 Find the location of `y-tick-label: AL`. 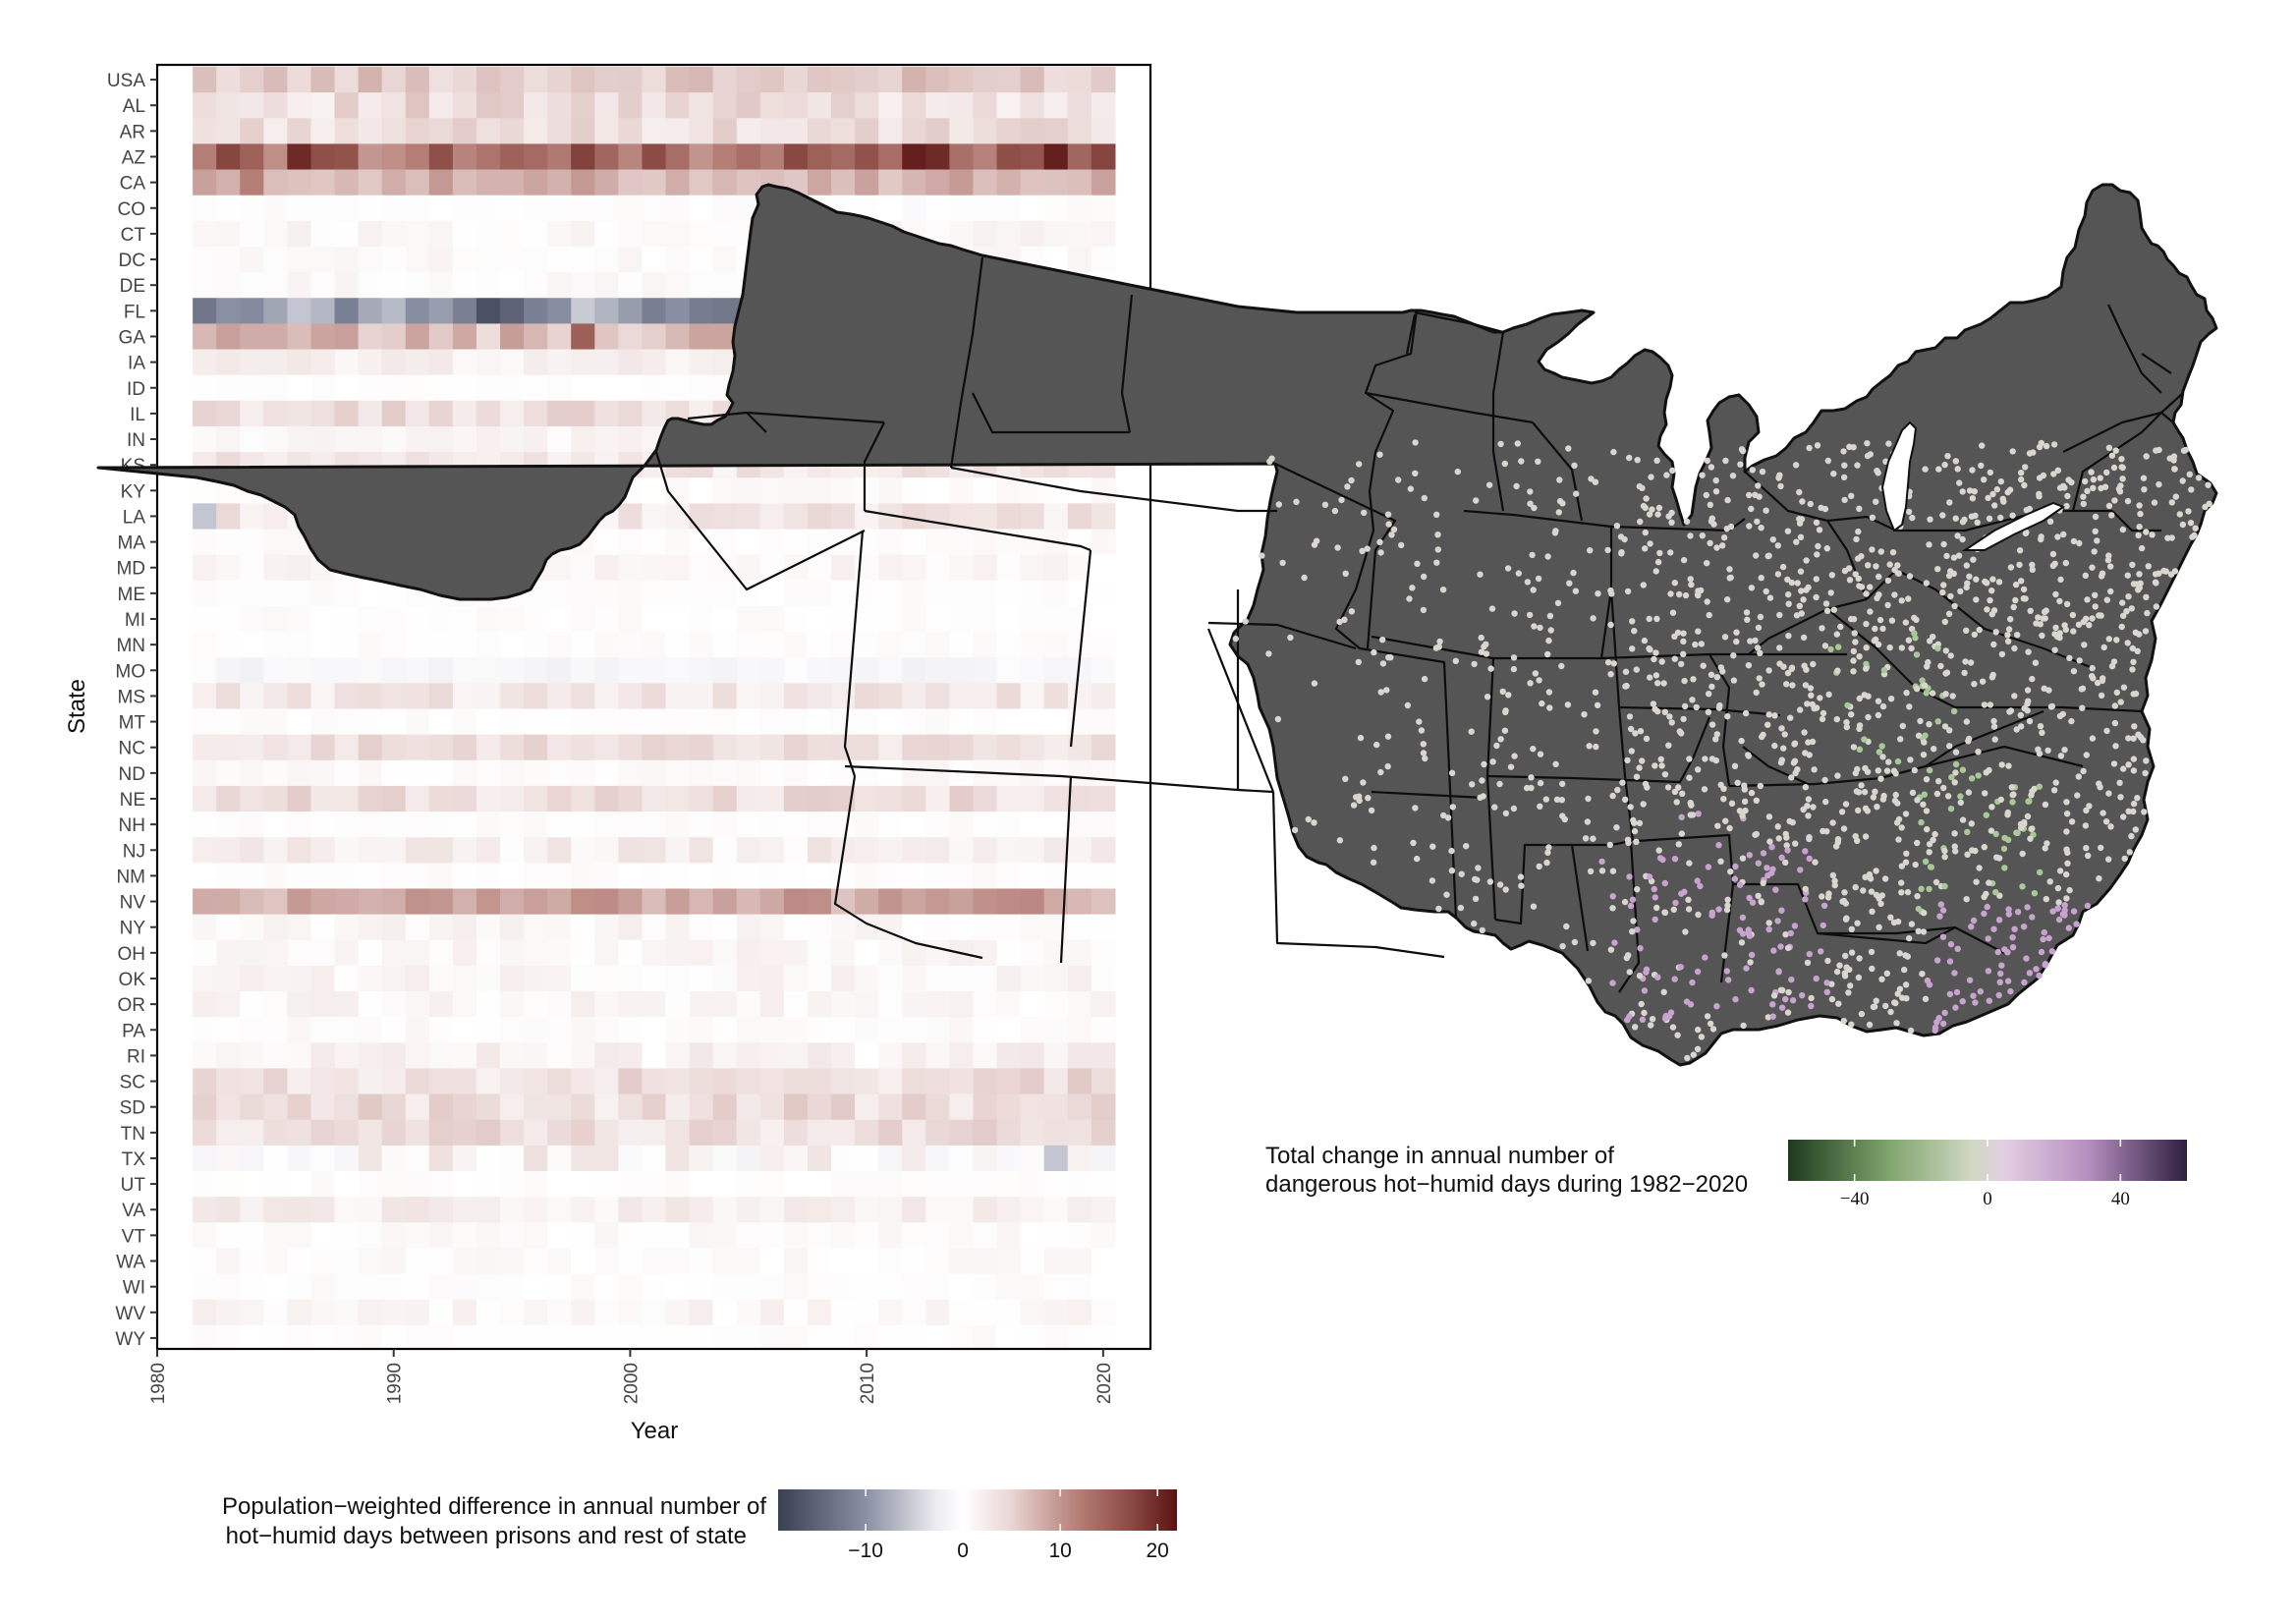

y-tick-label: AL is located at coordinates (134, 106).